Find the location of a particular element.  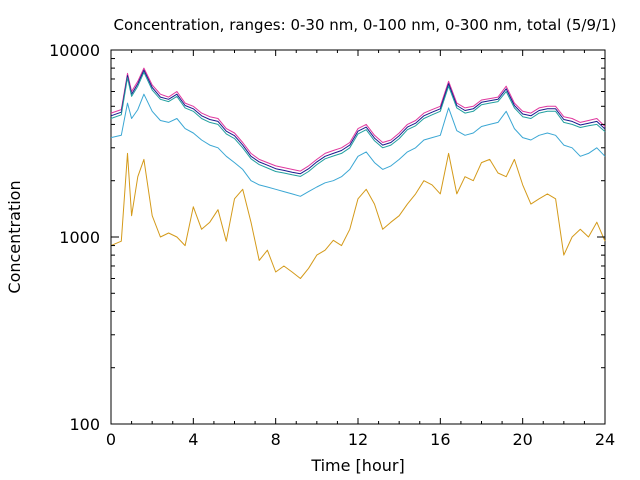

x-tick-label: 8 is located at coordinates (276, 439).